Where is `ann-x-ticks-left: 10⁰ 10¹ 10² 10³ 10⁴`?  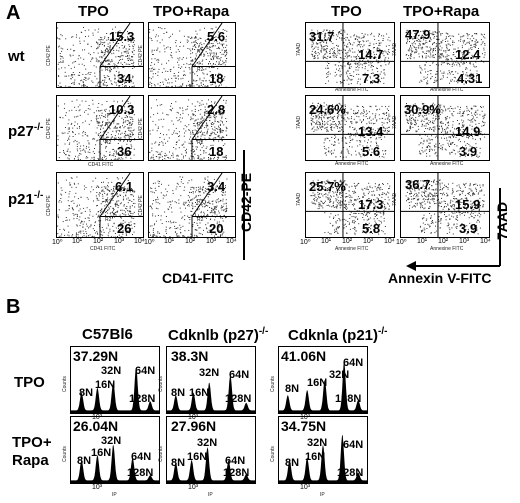
ann-x-ticks-left: 10⁰ 10¹ 10² 10³ 10⁴ is located at coordinates (349, 243).